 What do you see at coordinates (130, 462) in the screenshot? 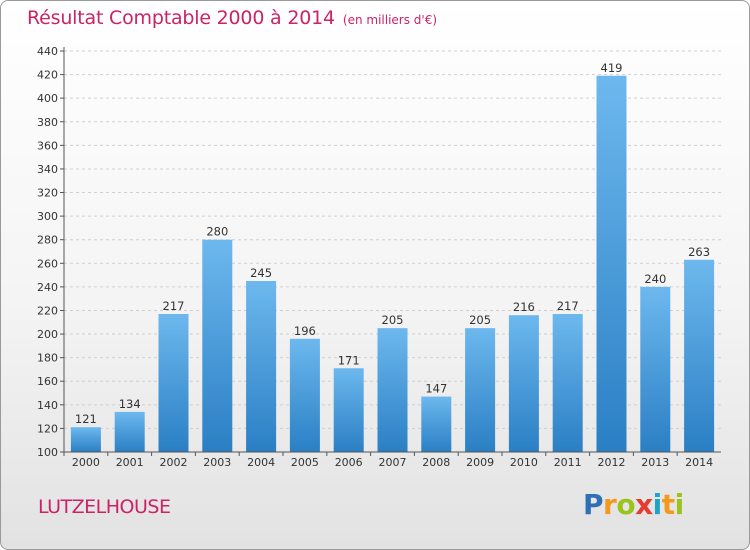
I see `x-tick-label: 2001` at bounding box center [130, 462].